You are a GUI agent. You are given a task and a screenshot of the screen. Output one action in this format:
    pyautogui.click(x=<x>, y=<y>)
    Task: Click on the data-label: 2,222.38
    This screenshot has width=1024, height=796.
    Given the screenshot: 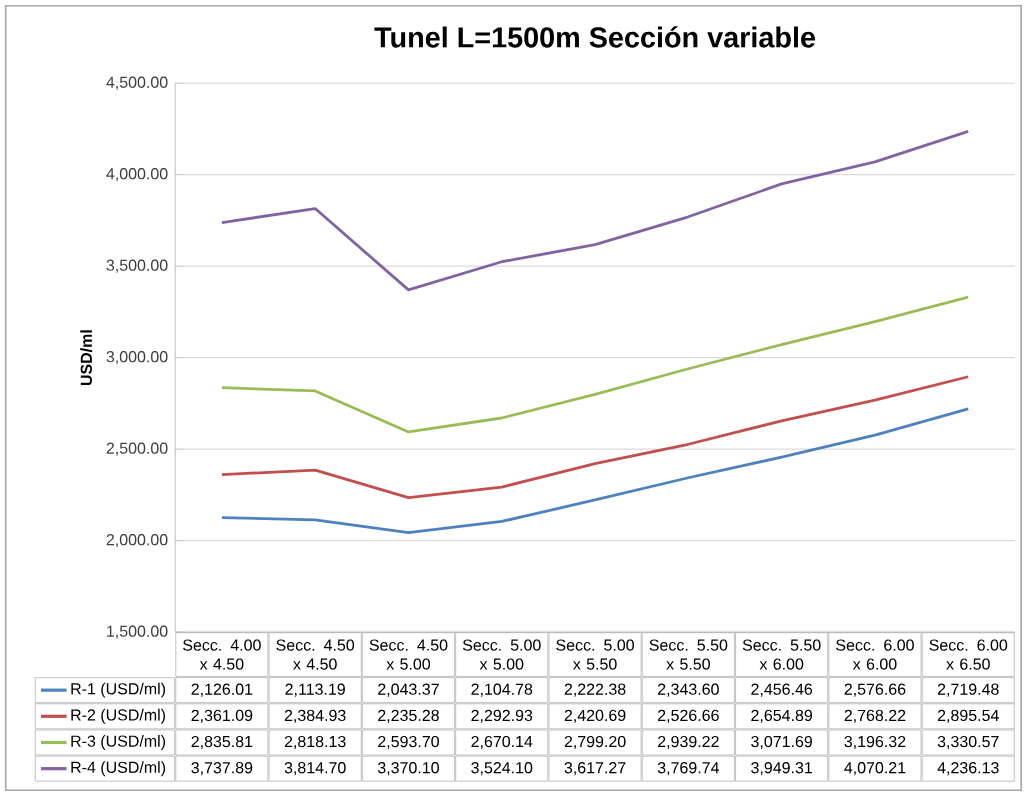 What is the action you would take?
    pyautogui.click(x=595, y=690)
    